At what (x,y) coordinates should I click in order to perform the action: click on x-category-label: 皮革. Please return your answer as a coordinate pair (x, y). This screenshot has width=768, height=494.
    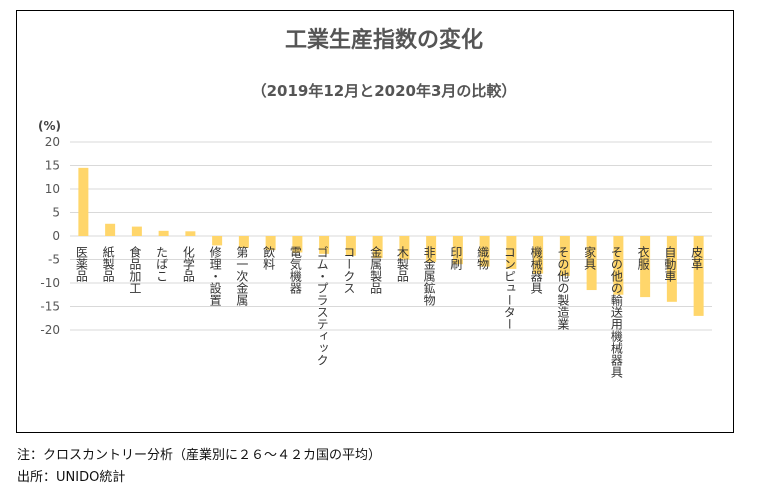
    Looking at the image, I should click on (697, 258).